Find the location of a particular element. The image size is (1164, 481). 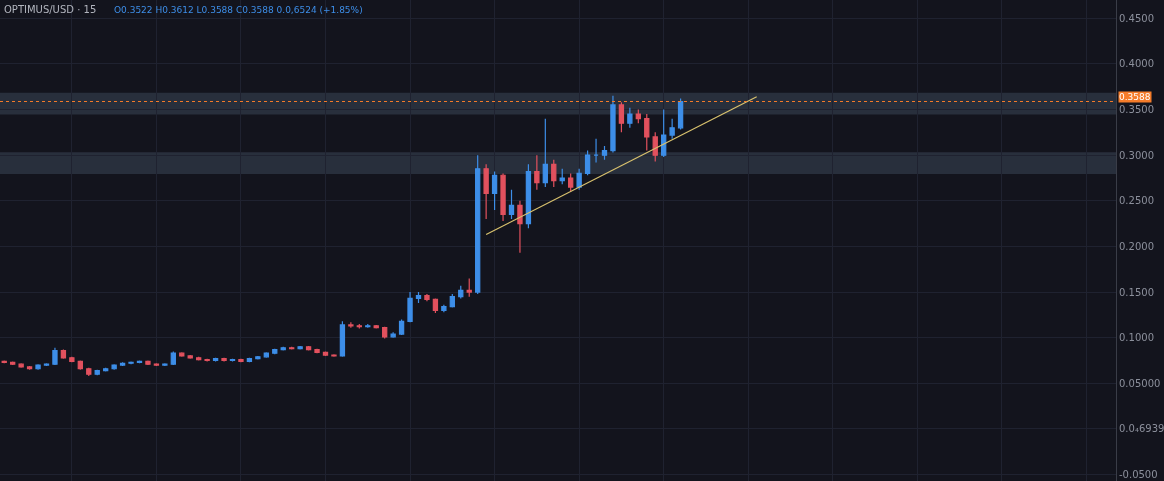

y-tick-label: 0.05000 is located at coordinates (1140, 383).